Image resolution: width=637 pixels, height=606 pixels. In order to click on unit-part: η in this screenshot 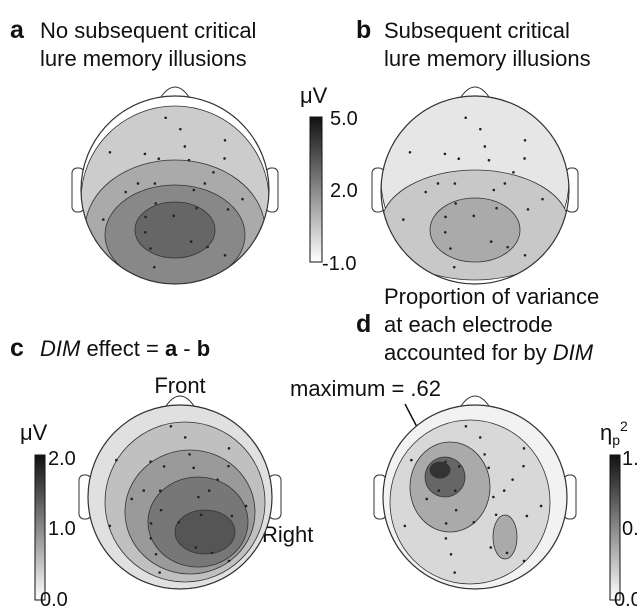, I will do `click(606, 432)`.